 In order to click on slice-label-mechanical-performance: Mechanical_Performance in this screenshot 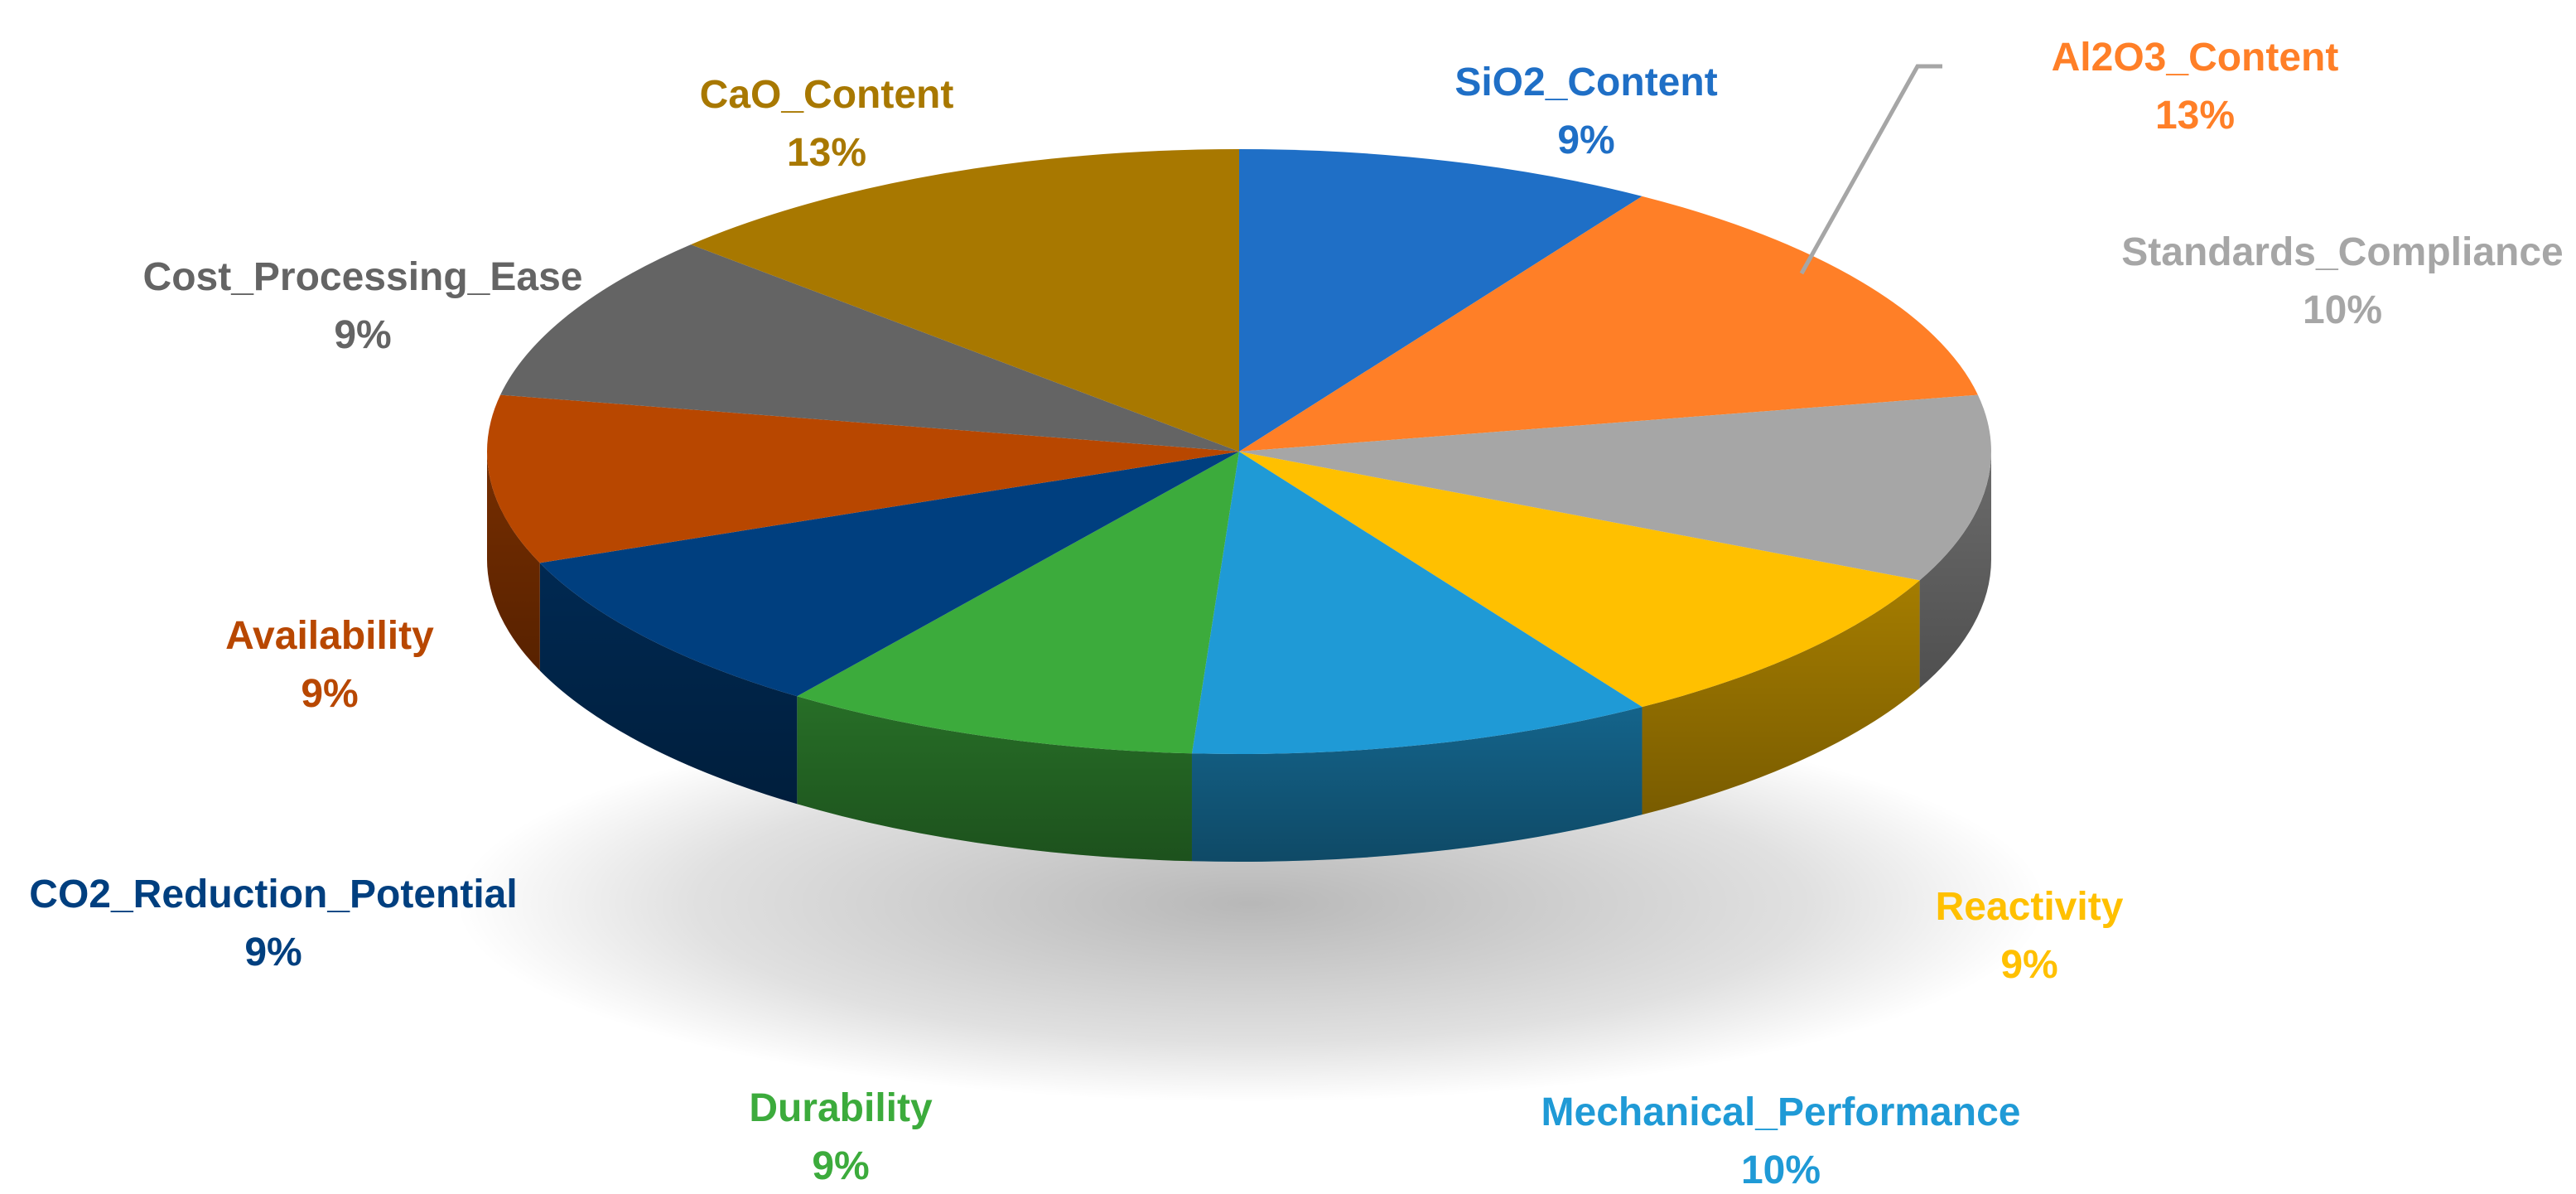, I will do `click(1781, 1112)`.